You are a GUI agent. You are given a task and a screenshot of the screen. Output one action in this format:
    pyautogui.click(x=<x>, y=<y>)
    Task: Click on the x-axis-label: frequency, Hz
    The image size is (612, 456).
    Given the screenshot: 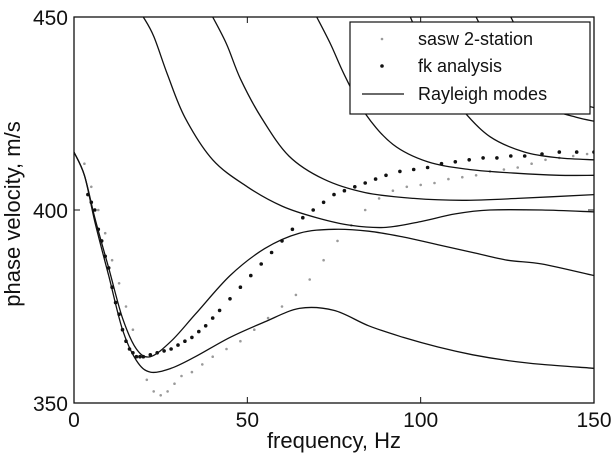 What is the action you would take?
    pyautogui.click(x=334, y=440)
    